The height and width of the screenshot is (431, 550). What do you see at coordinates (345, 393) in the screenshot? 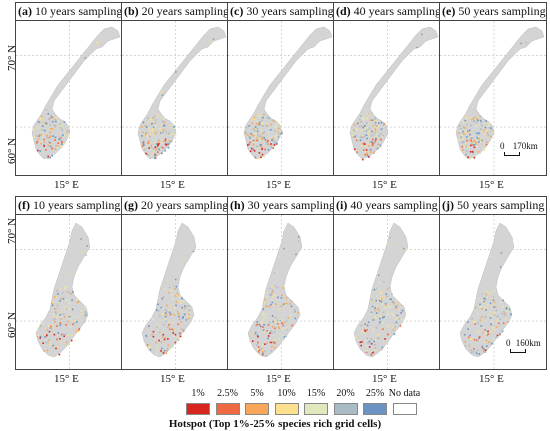
I see `legend-label: 20%` at bounding box center [345, 393].